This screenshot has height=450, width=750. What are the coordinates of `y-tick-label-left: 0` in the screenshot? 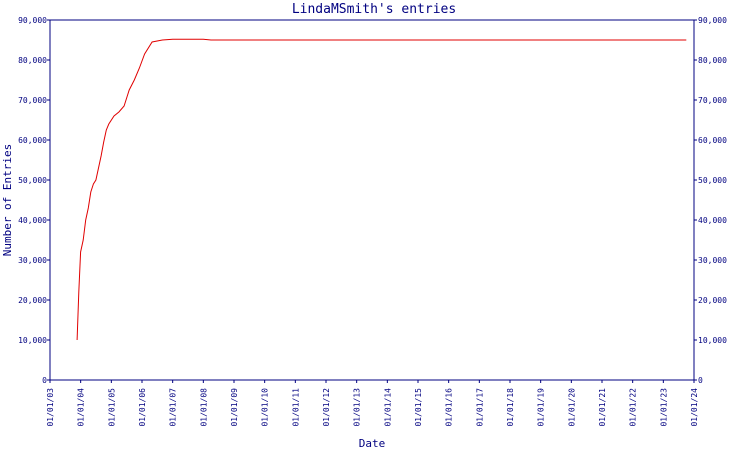 It's located at (44, 380).